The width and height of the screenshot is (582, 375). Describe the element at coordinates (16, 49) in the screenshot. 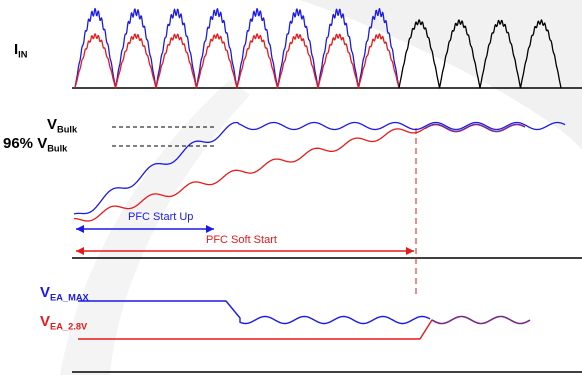

I see `iin-label-main: I` at that location.